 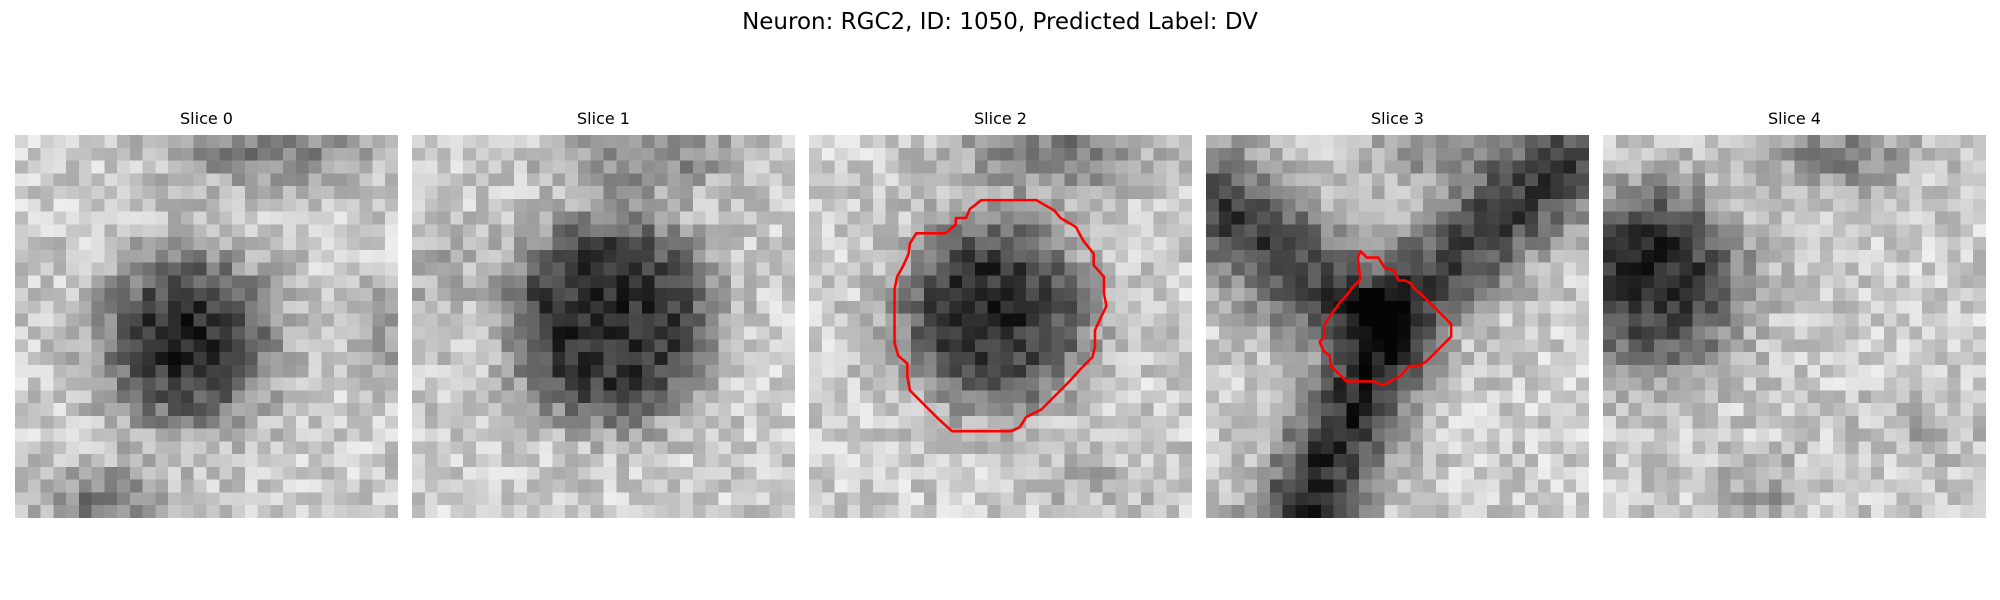 I want to click on slice-panel-3: Slice 3, so click(x=1397, y=314).